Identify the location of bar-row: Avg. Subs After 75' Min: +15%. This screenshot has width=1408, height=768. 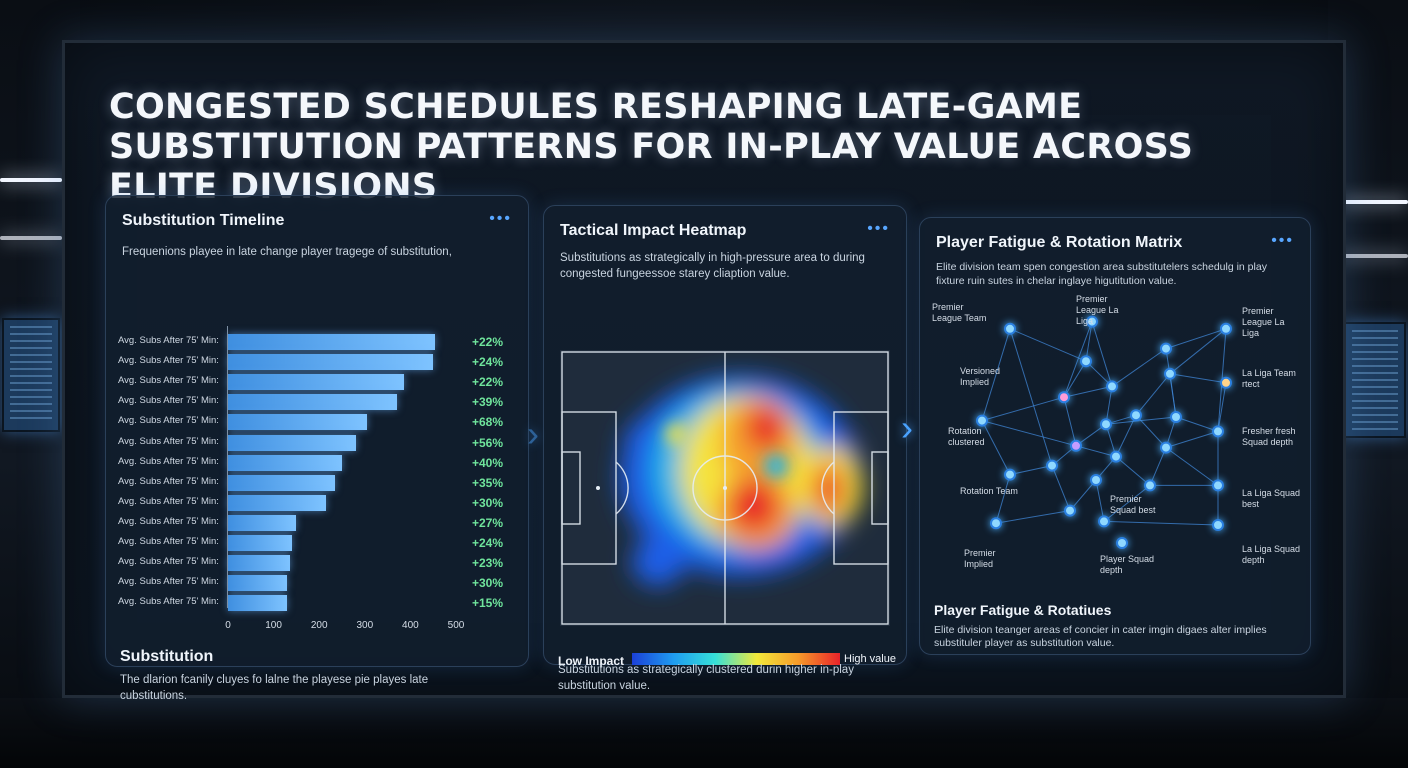
(316, 603).